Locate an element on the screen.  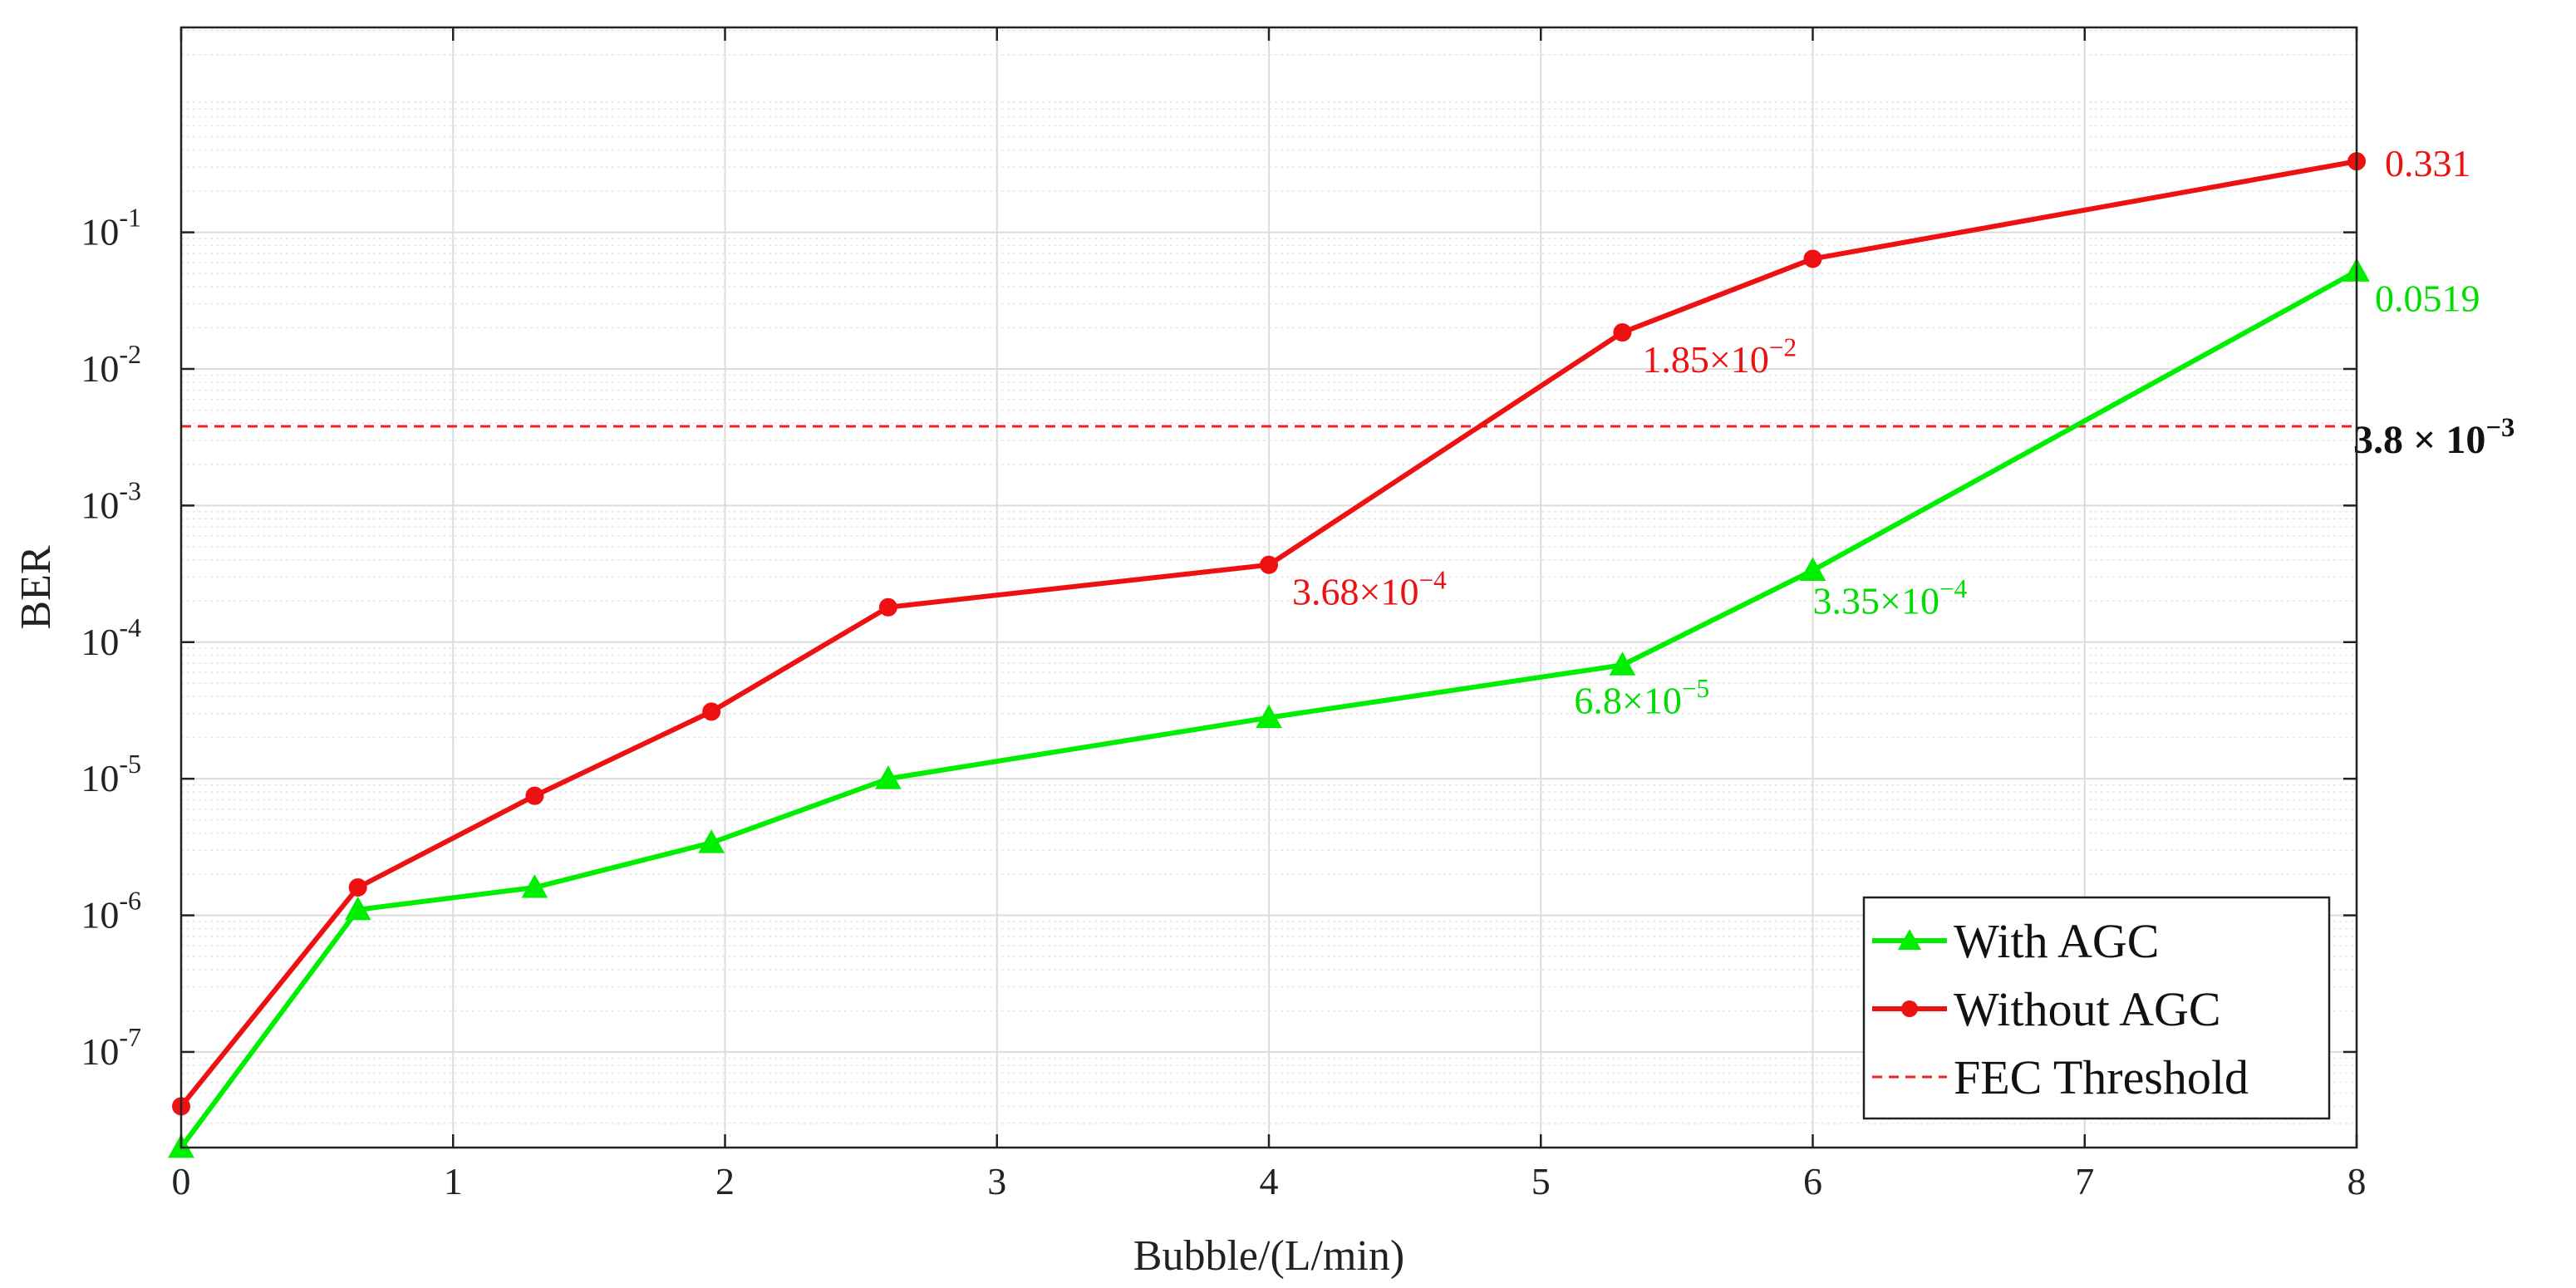
data-label-main: 0.331 is located at coordinates (2428, 163).